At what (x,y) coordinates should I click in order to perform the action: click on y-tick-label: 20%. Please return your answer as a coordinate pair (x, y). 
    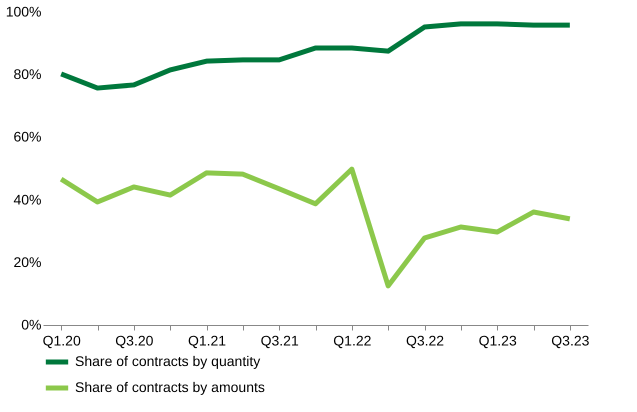
    Looking at the image, I should click on (27, 262).